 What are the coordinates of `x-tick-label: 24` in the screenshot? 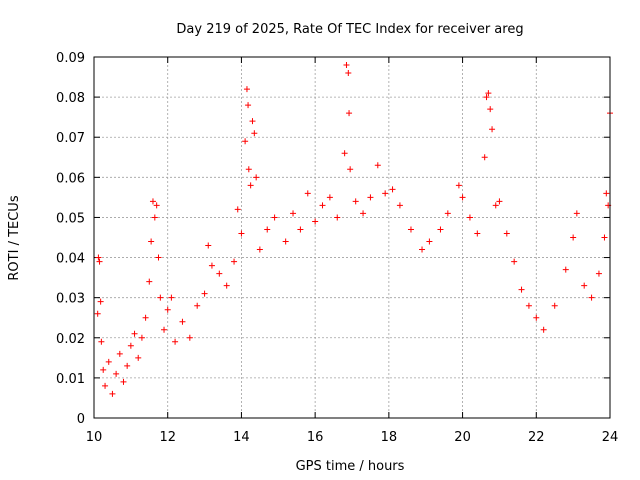 It's located at (610, 437).